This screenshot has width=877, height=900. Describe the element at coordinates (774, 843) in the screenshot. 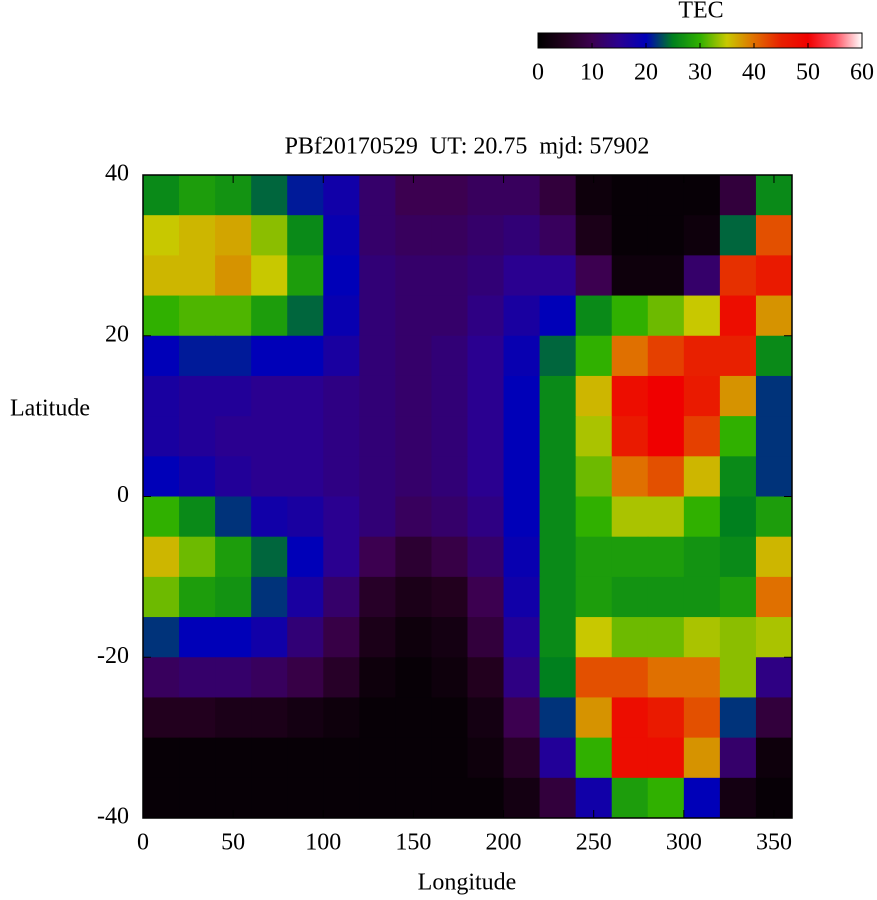

I see `x-tick-label: 350` at that location.